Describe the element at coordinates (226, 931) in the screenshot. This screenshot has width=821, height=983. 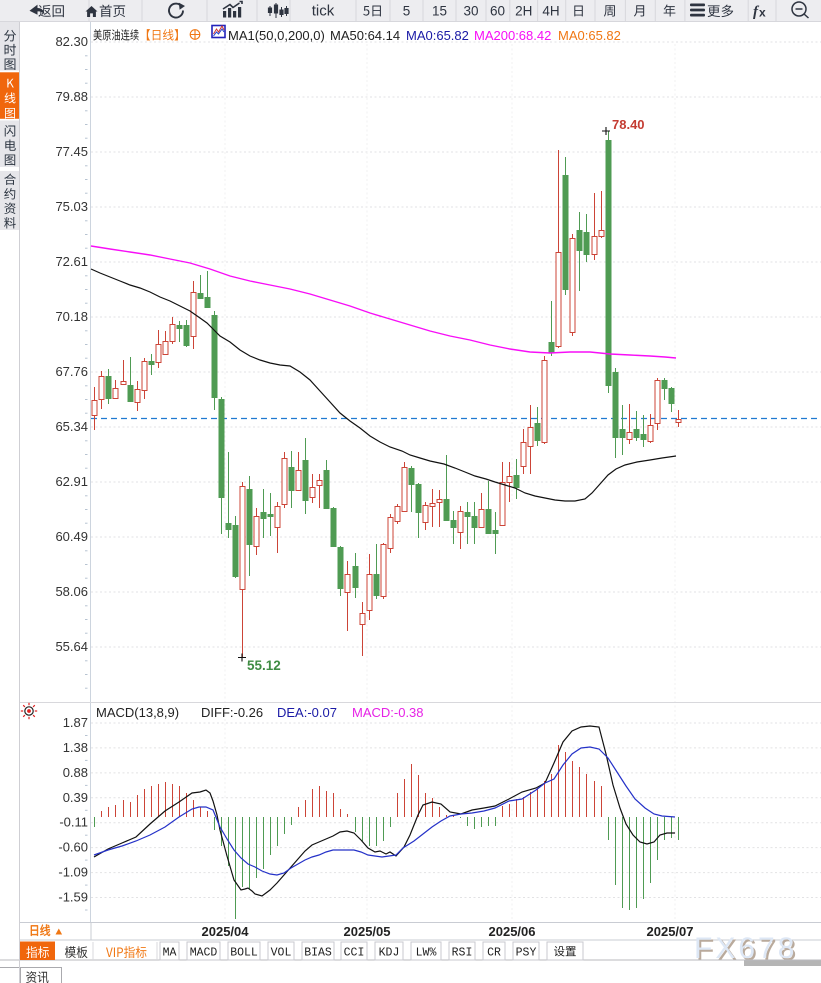
I see `svg-text: 2025/04` at that location.